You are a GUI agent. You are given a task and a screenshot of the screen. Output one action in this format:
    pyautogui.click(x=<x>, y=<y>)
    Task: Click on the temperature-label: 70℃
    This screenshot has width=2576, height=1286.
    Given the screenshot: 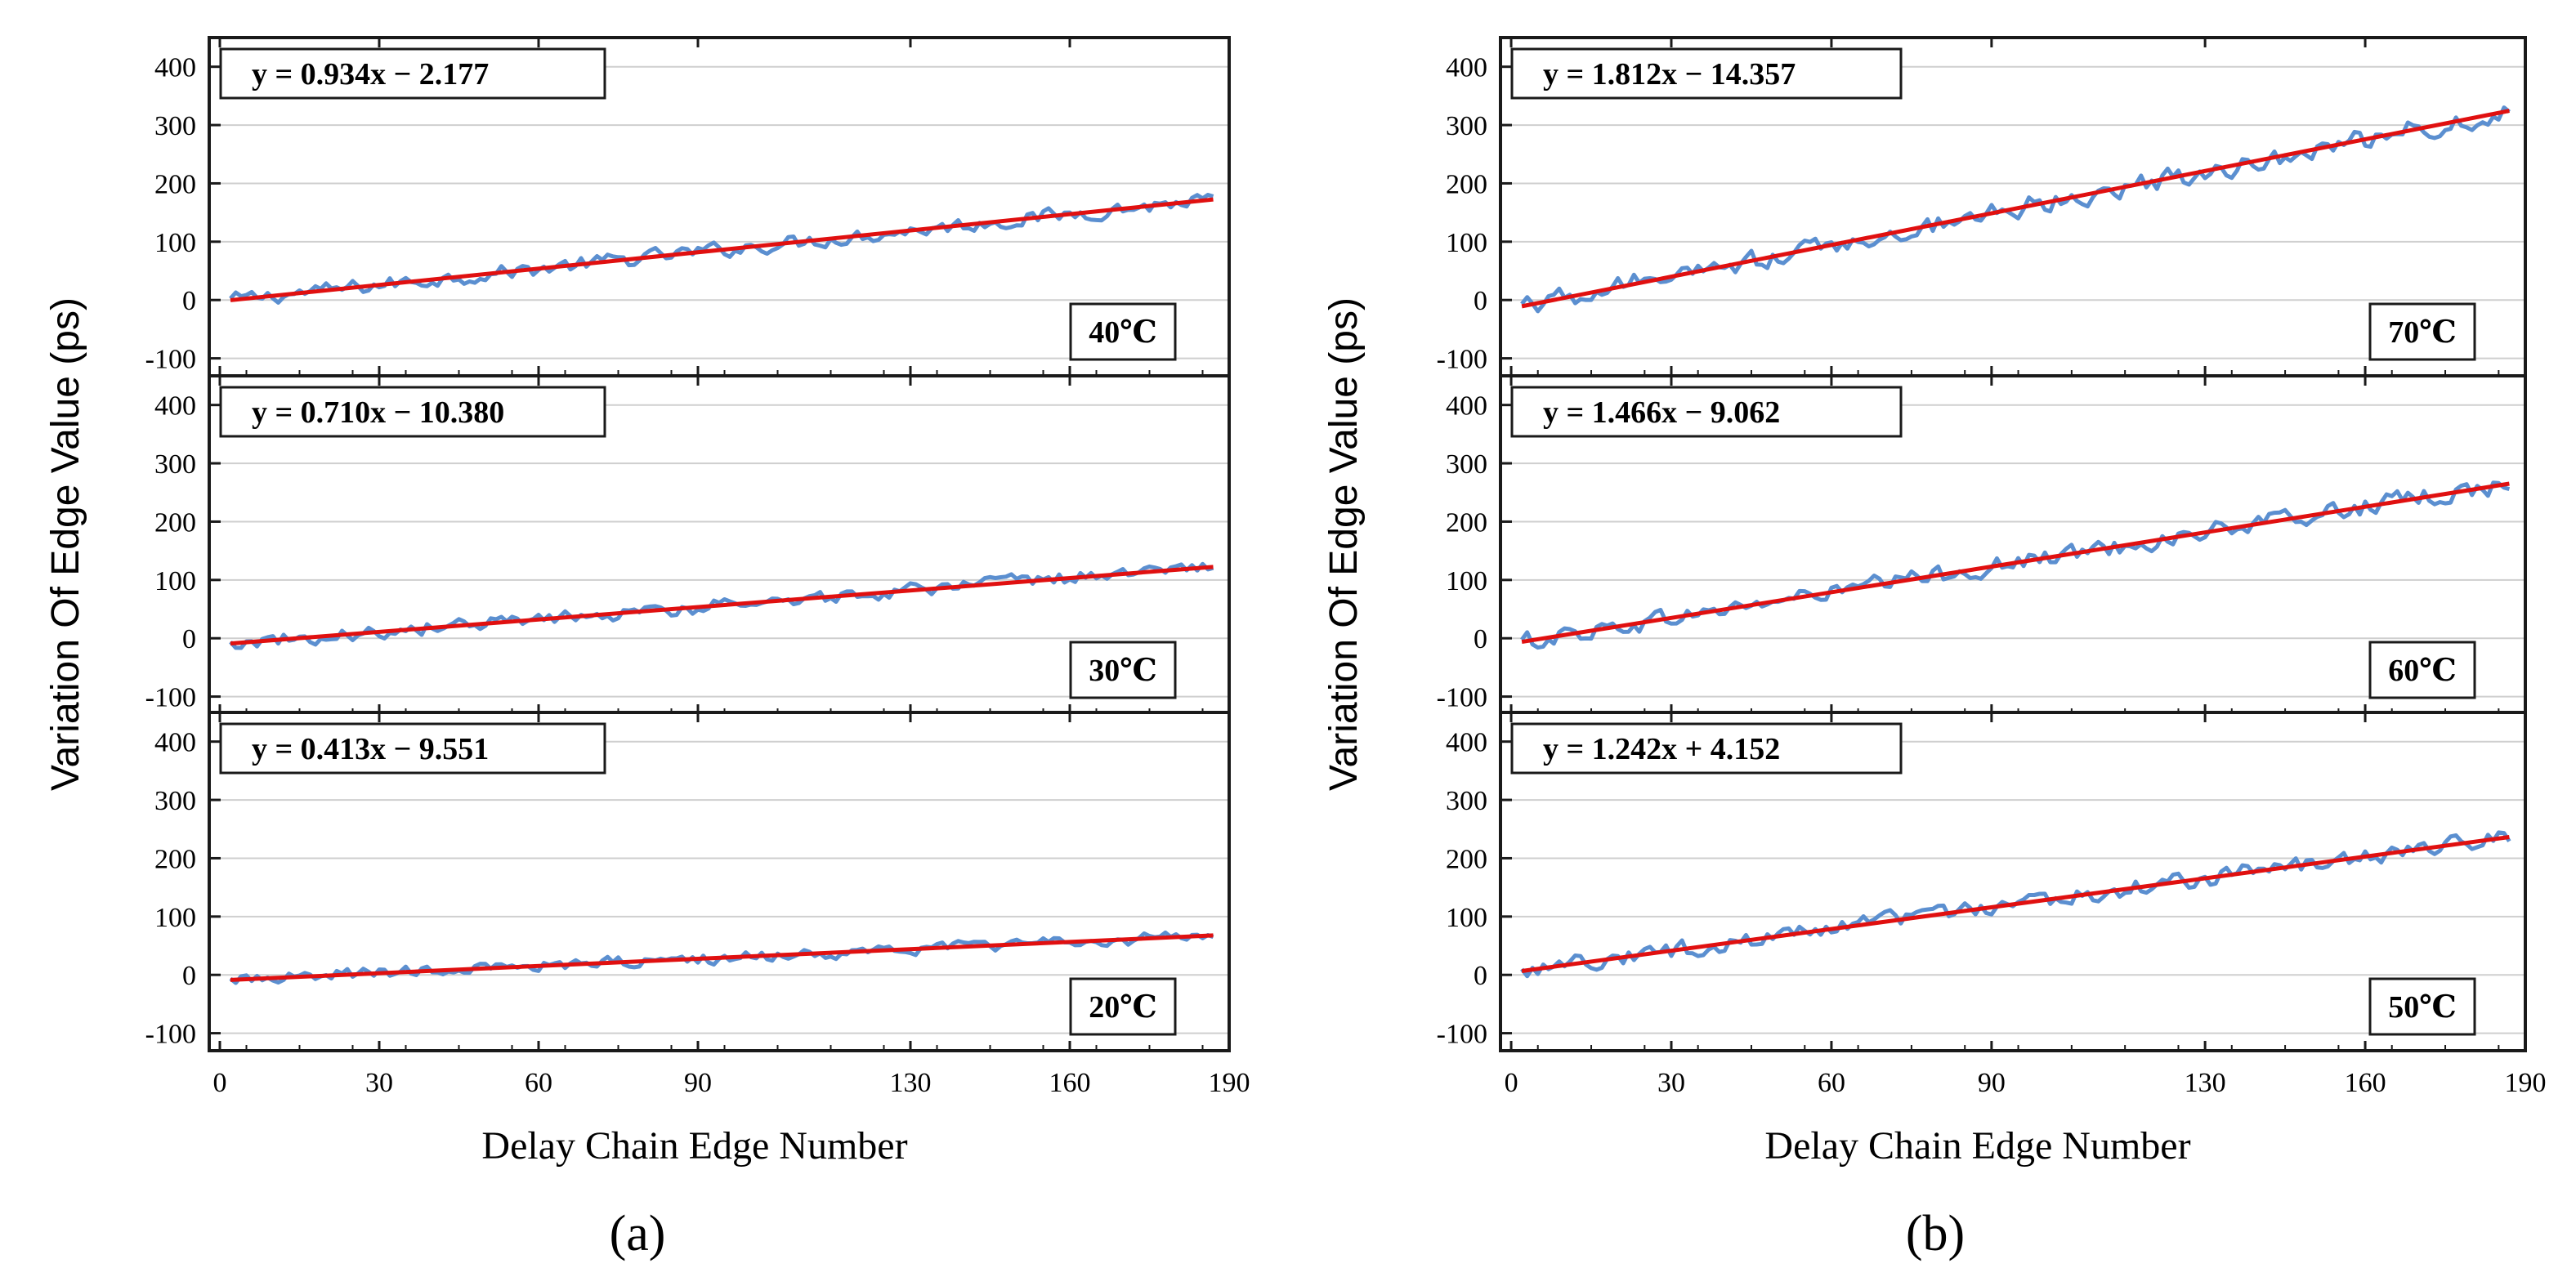 What is the action you would take?
    pyautogui.click(x=2422, y=332)
    